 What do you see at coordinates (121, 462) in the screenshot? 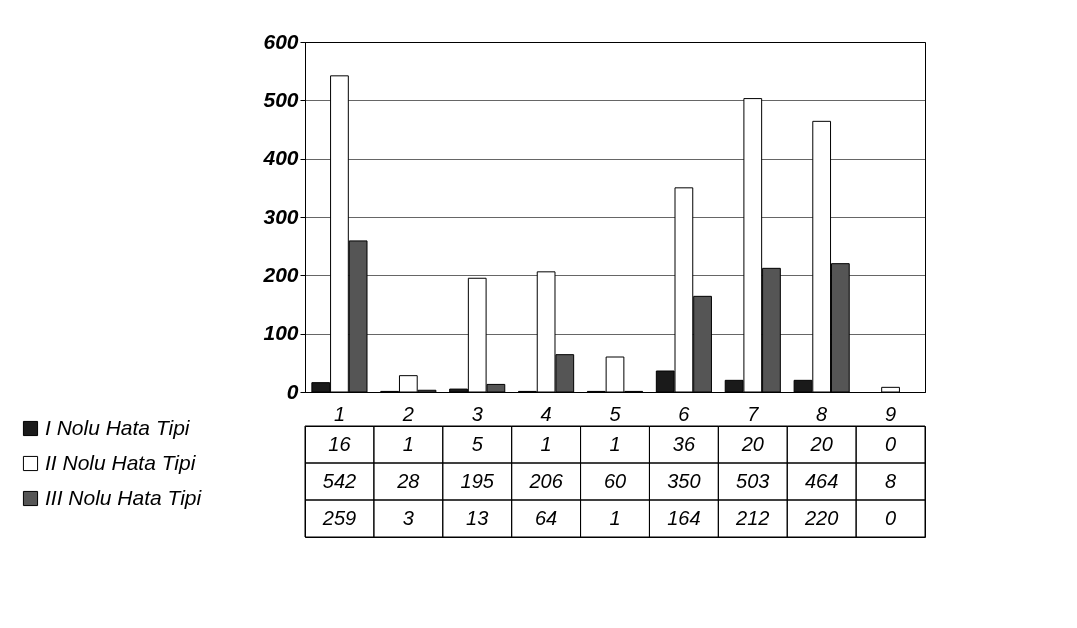
I see `legend-label: II Nolu Hata Tipi` at bounding box center [121, 462].